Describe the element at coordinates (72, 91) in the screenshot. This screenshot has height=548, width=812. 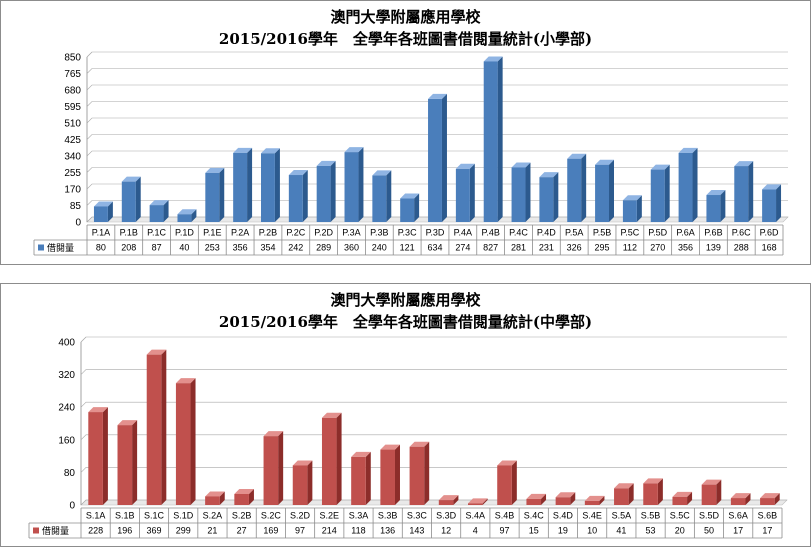
I see `y-tick-label: 680` at that location.